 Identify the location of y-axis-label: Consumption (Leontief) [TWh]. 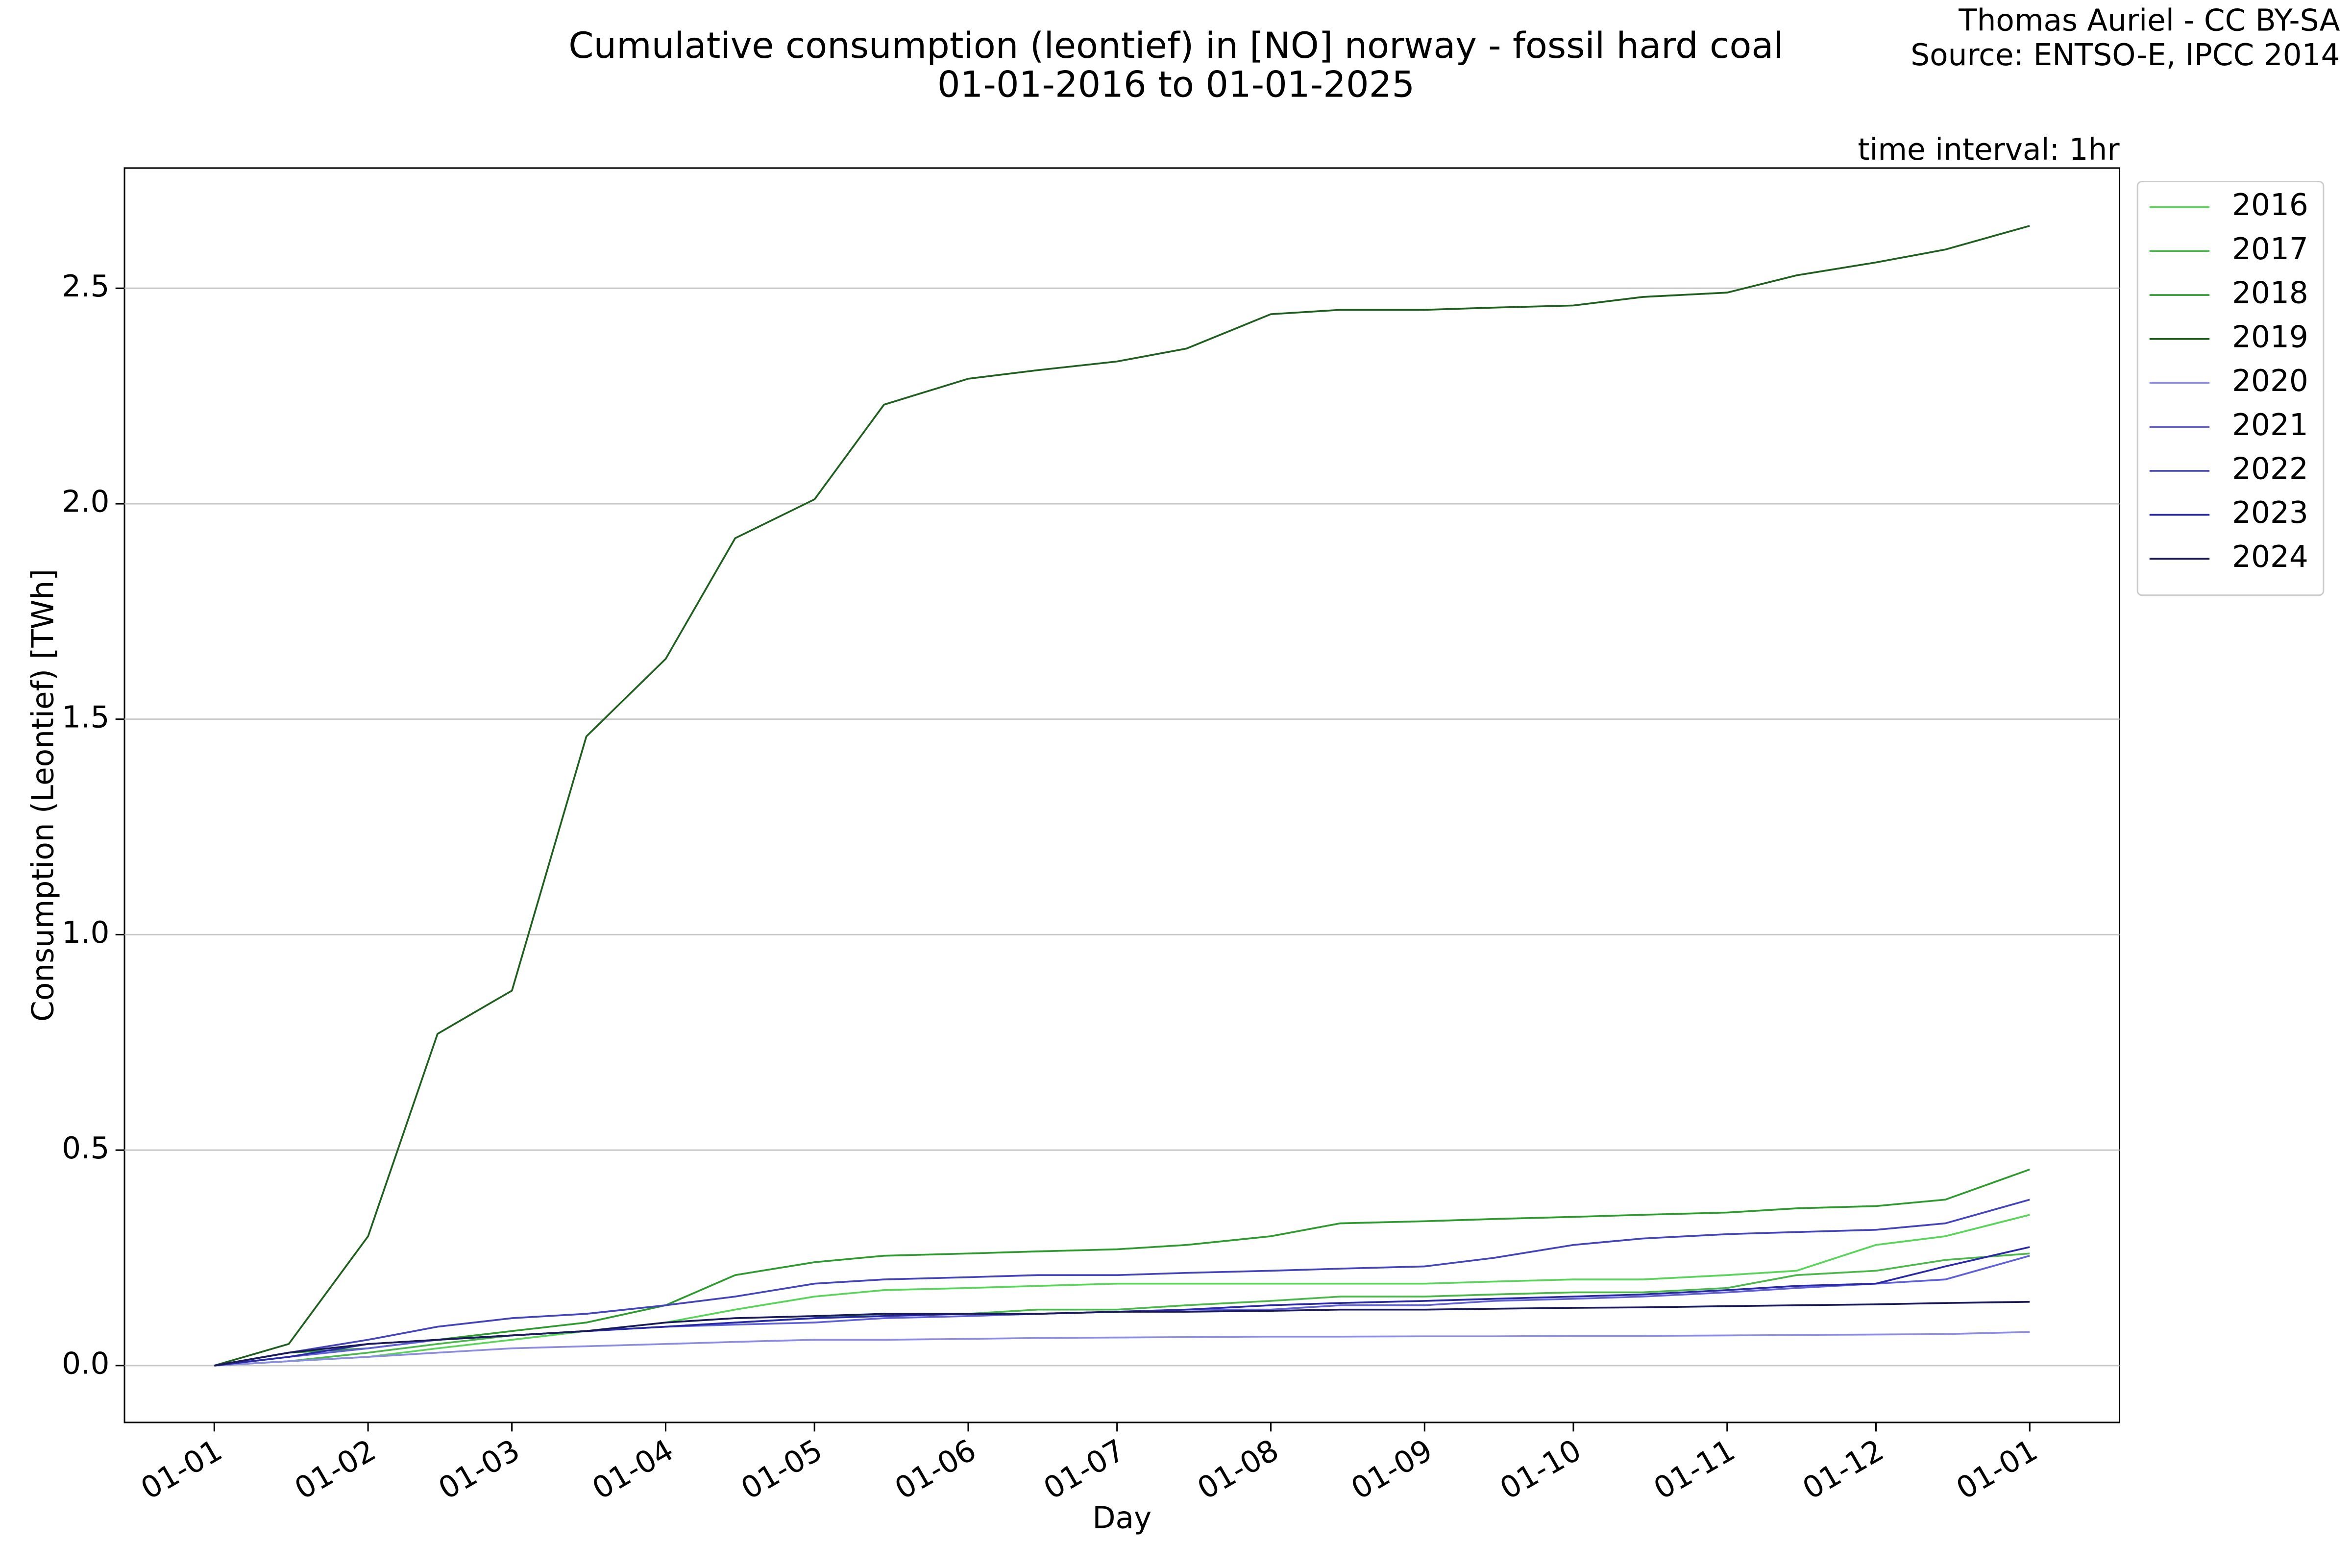
(42, 795).